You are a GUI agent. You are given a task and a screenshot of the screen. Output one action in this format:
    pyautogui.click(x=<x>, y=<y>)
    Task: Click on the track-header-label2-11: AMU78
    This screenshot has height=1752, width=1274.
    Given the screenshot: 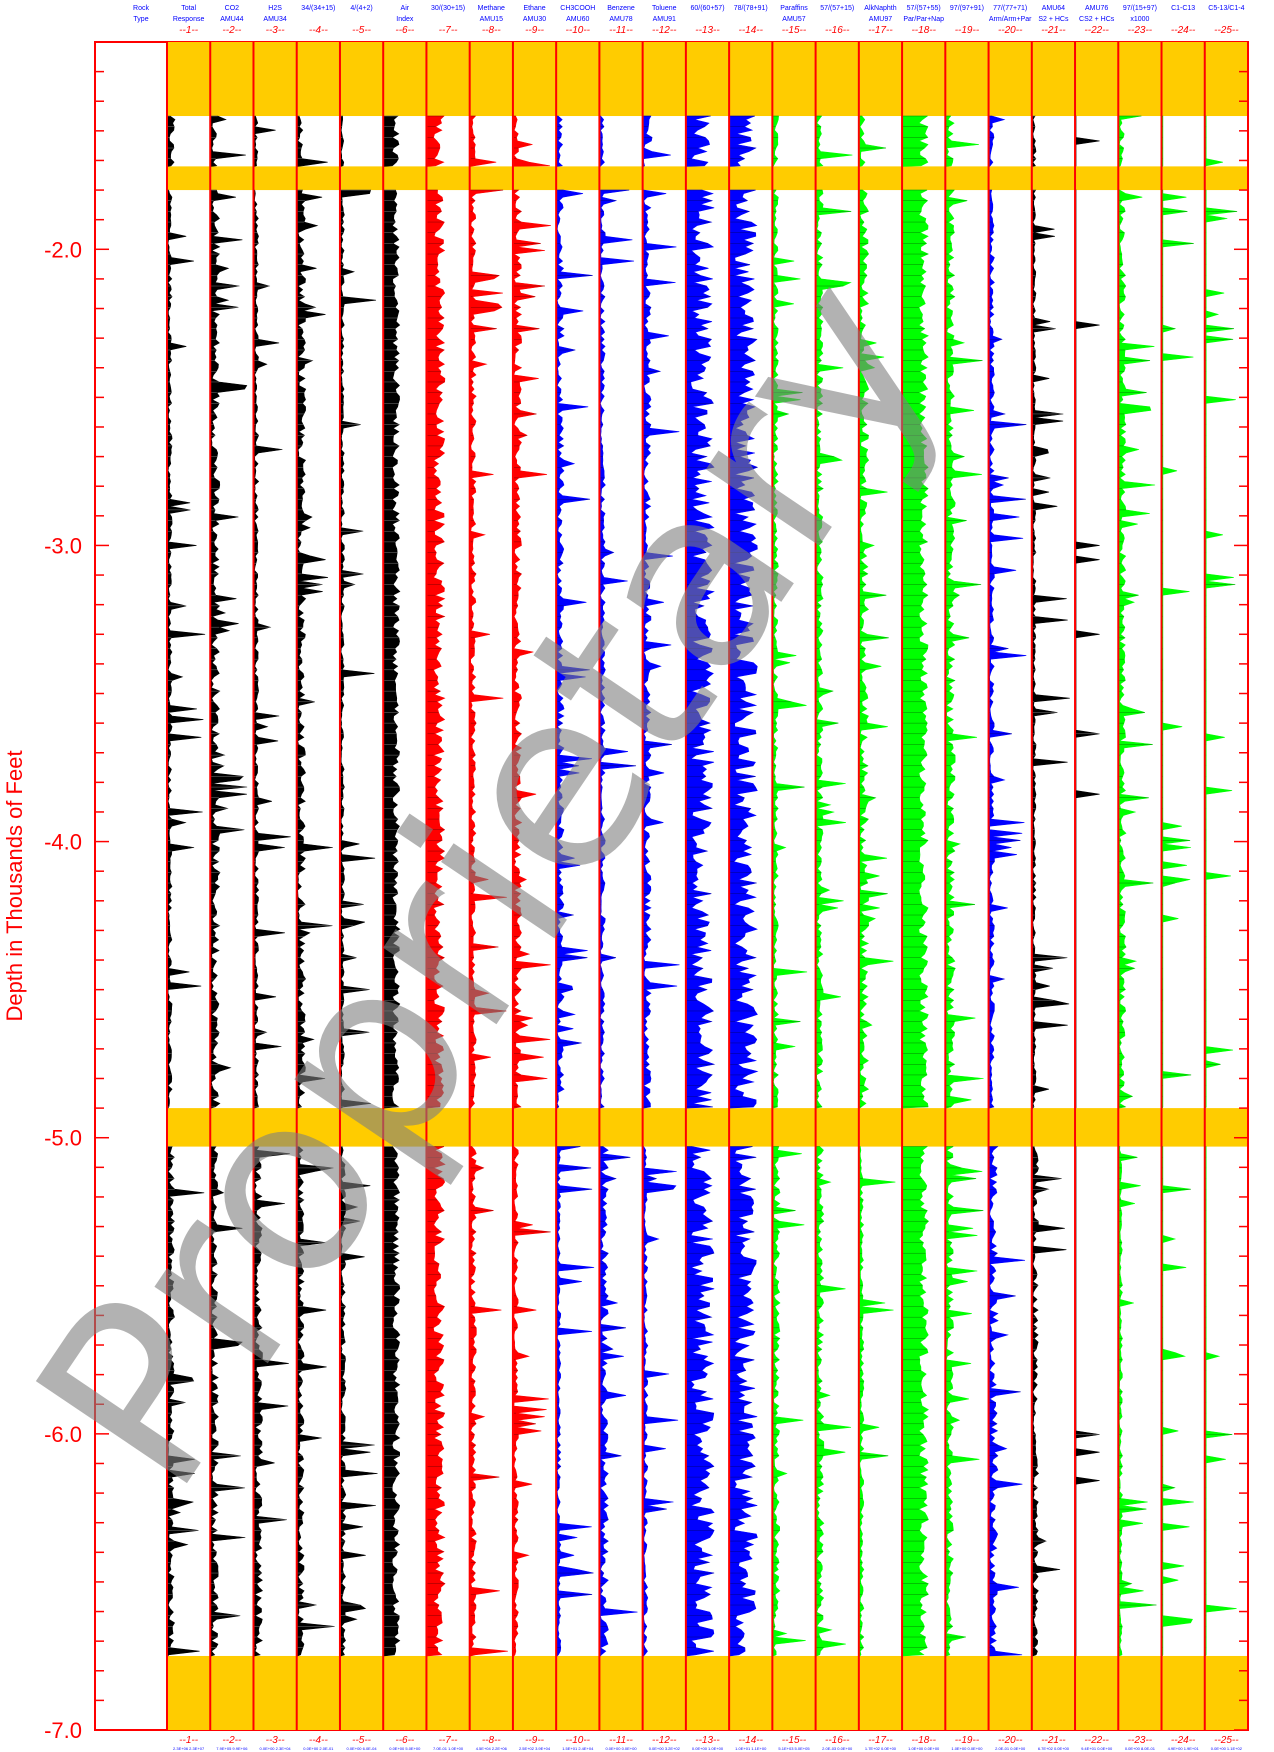 What is the action you would take?
    pyautogui.click(x=620, y=19)
    